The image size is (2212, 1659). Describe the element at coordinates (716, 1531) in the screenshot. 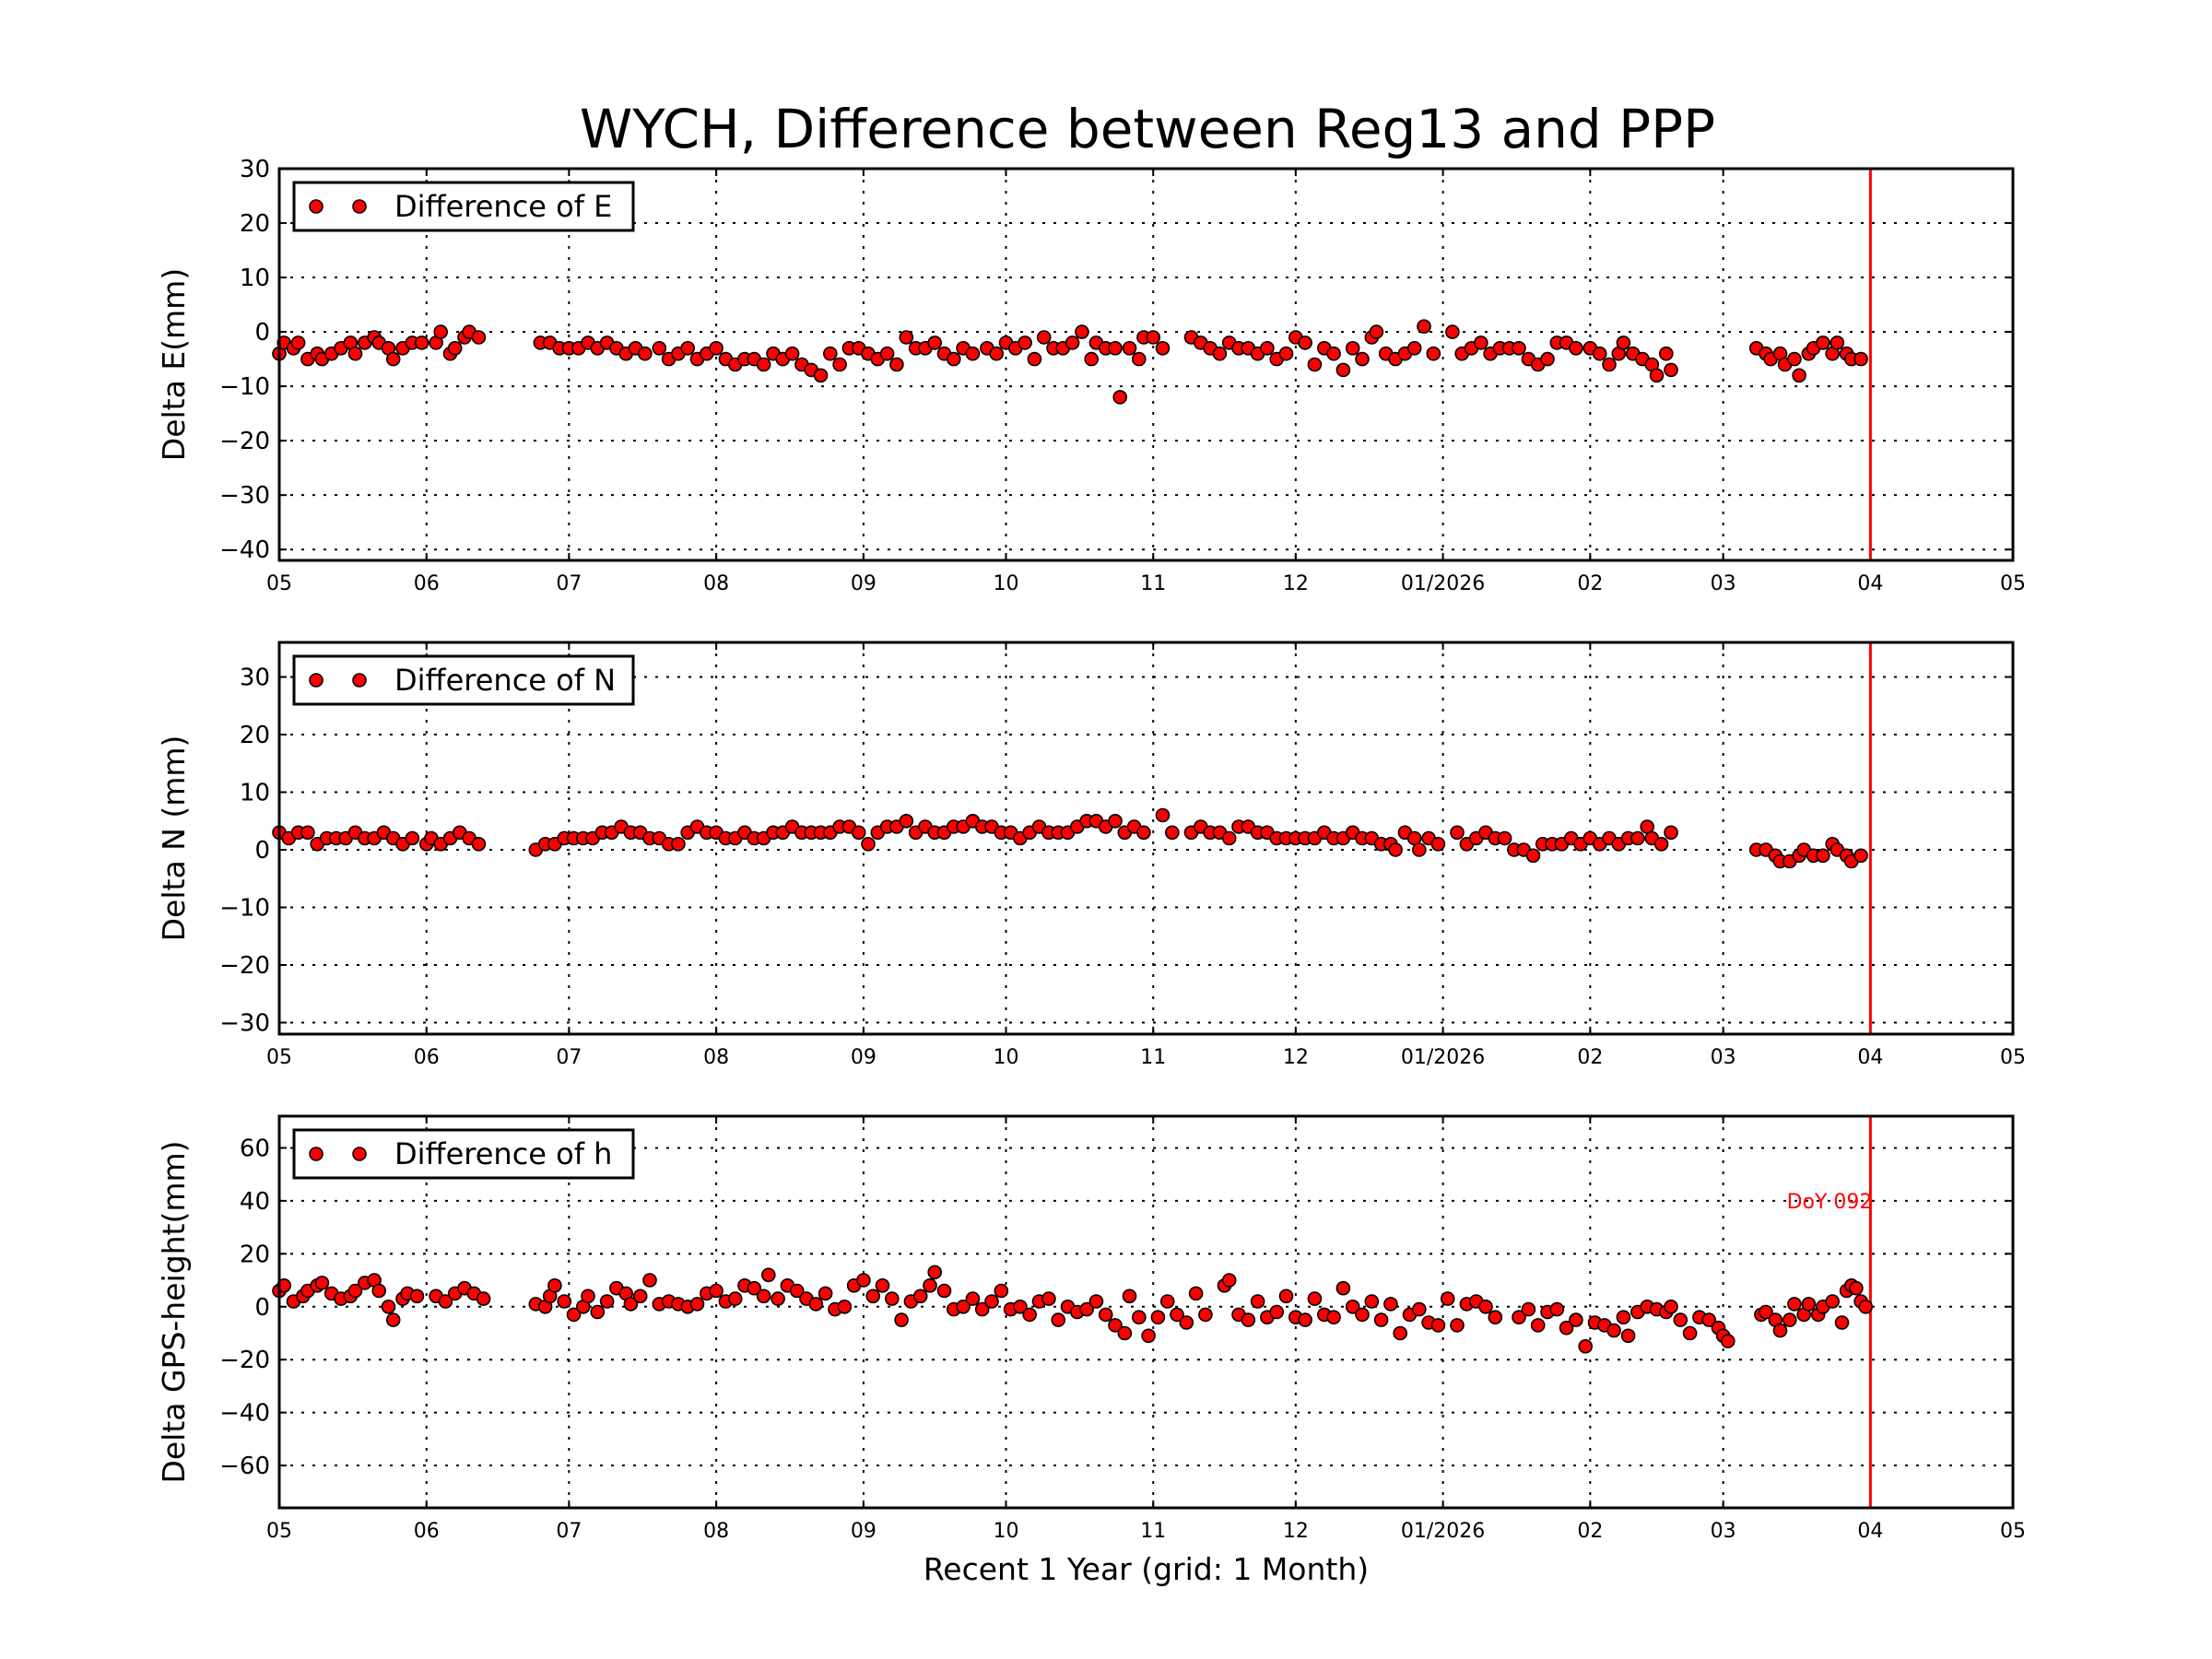

I see `x-tick-label: 08` at that location.